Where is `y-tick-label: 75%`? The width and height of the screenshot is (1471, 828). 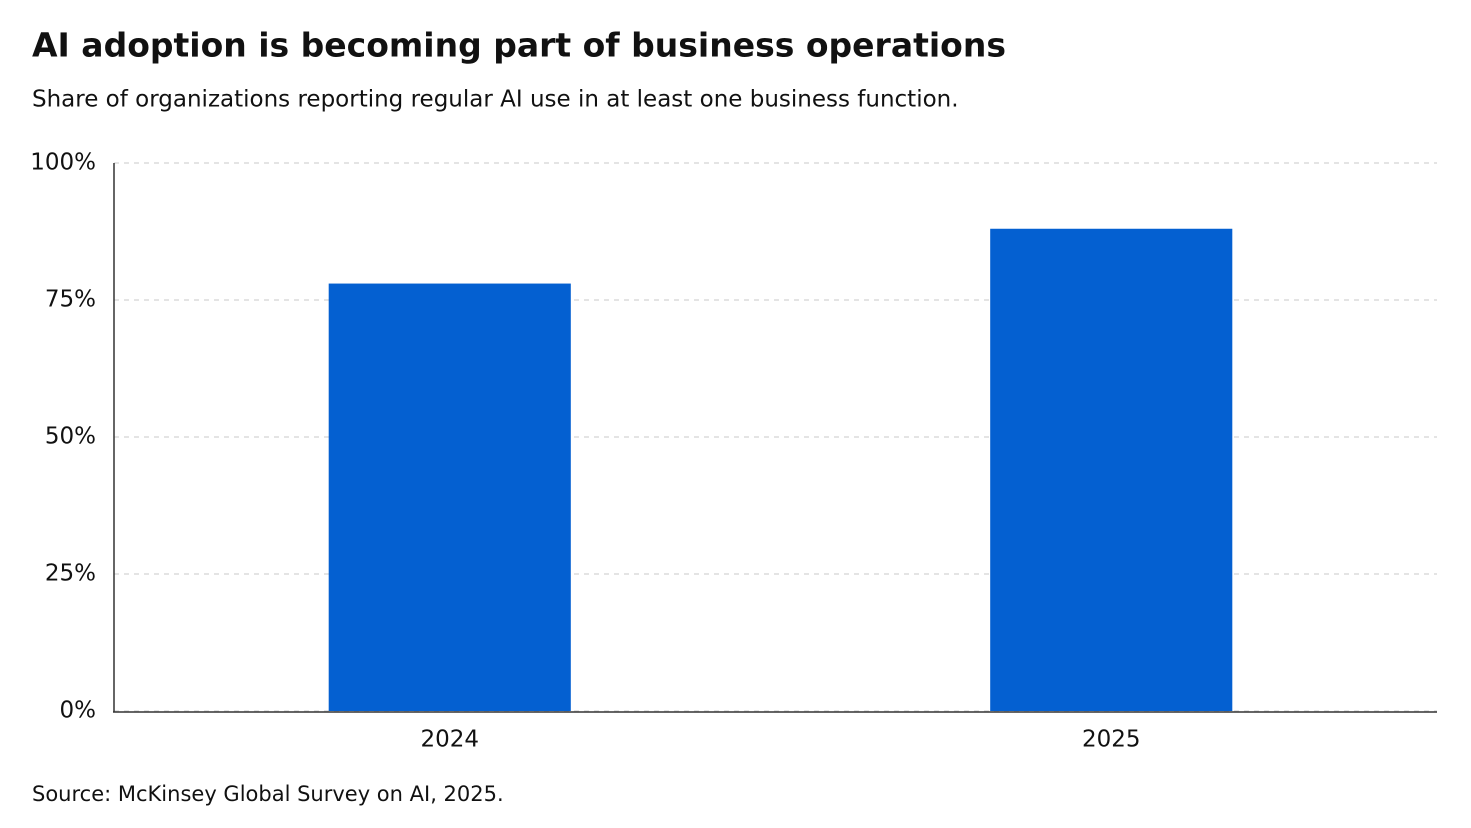 y-tick-label: 75% is located at coordinates (70, 300).